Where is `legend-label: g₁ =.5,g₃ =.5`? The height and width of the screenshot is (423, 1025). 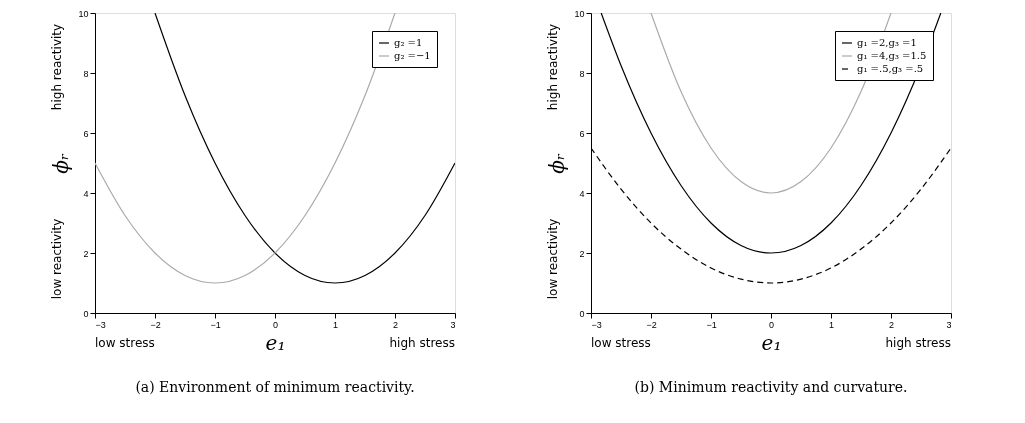
legend-label: g₁ =.5,g₃ =.5 is located at coordinates (890, 68).